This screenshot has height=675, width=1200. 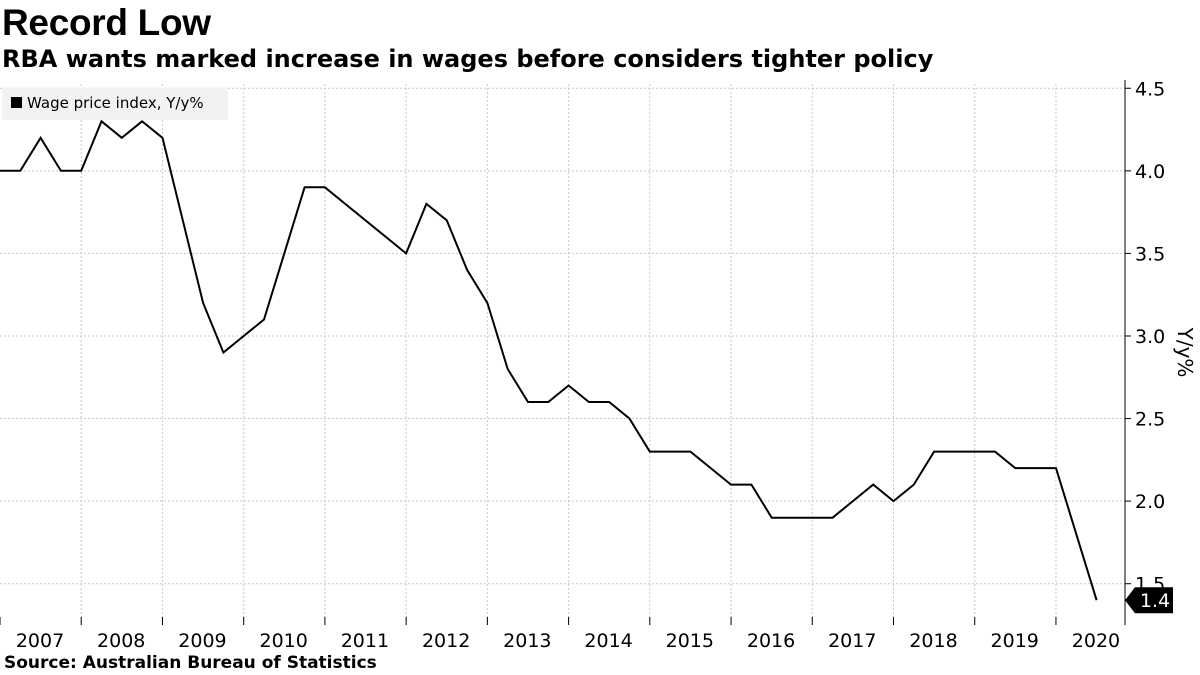 I want to click on y-tick-label: 3.5, so click(x=1150, y=254).